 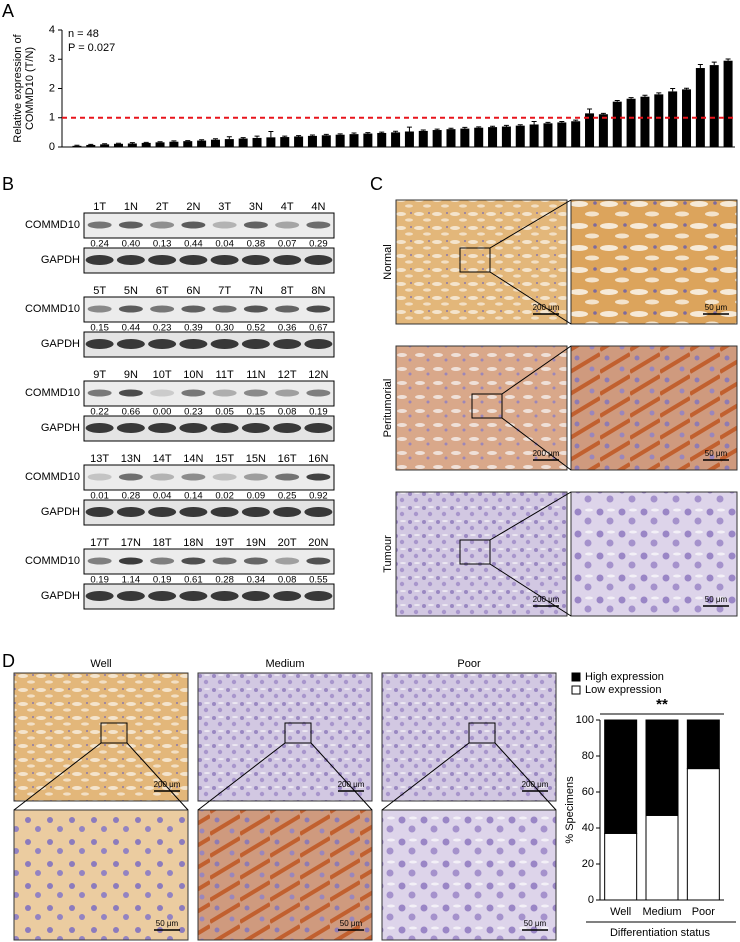 What do you see at coordinates (131, 375) in the screenshot?
I see `lane-label: 9N` at bounding box center [131, 375].